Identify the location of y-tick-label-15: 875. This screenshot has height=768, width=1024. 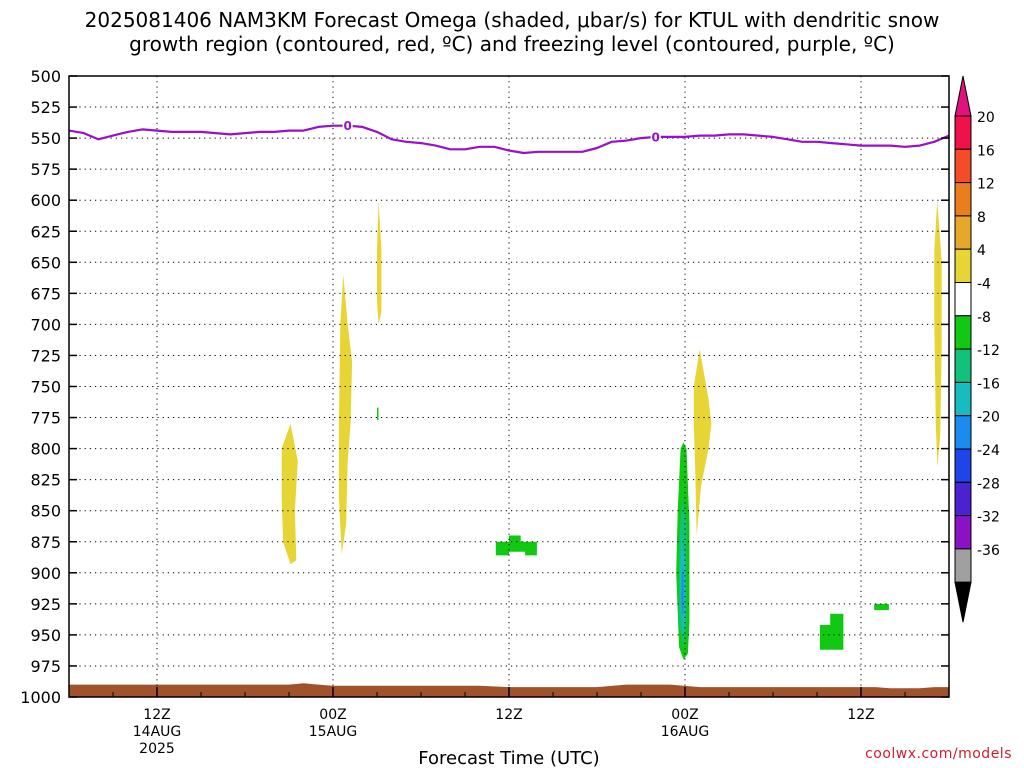
(45, 542).